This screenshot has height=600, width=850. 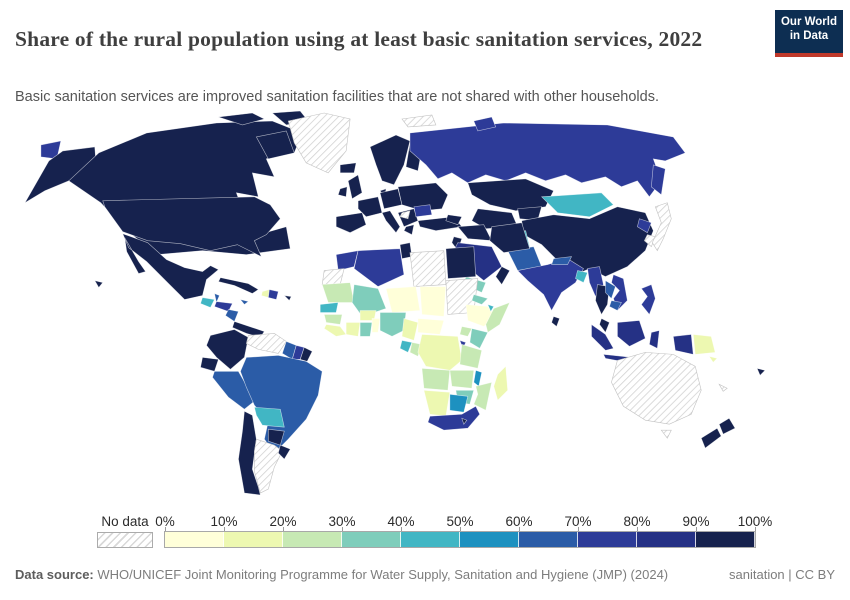 What do you see at coordinates (782, 574) in the screenshot?
I see `license-link: sanitation | CC BY` at bounding box center [782, 574].